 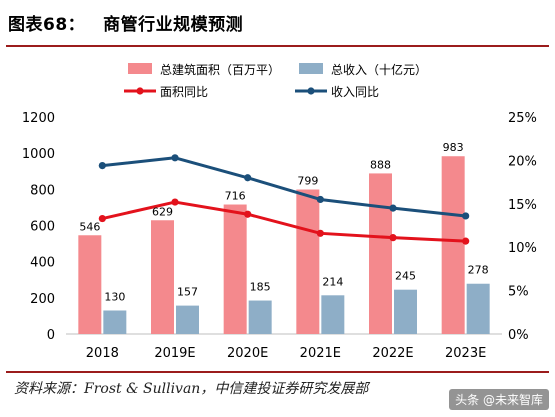 What do you see at coordinates (405, 276) in the screenshot?
I see `revenue-bar-value-label: 245` at bounding box center [405, 276].